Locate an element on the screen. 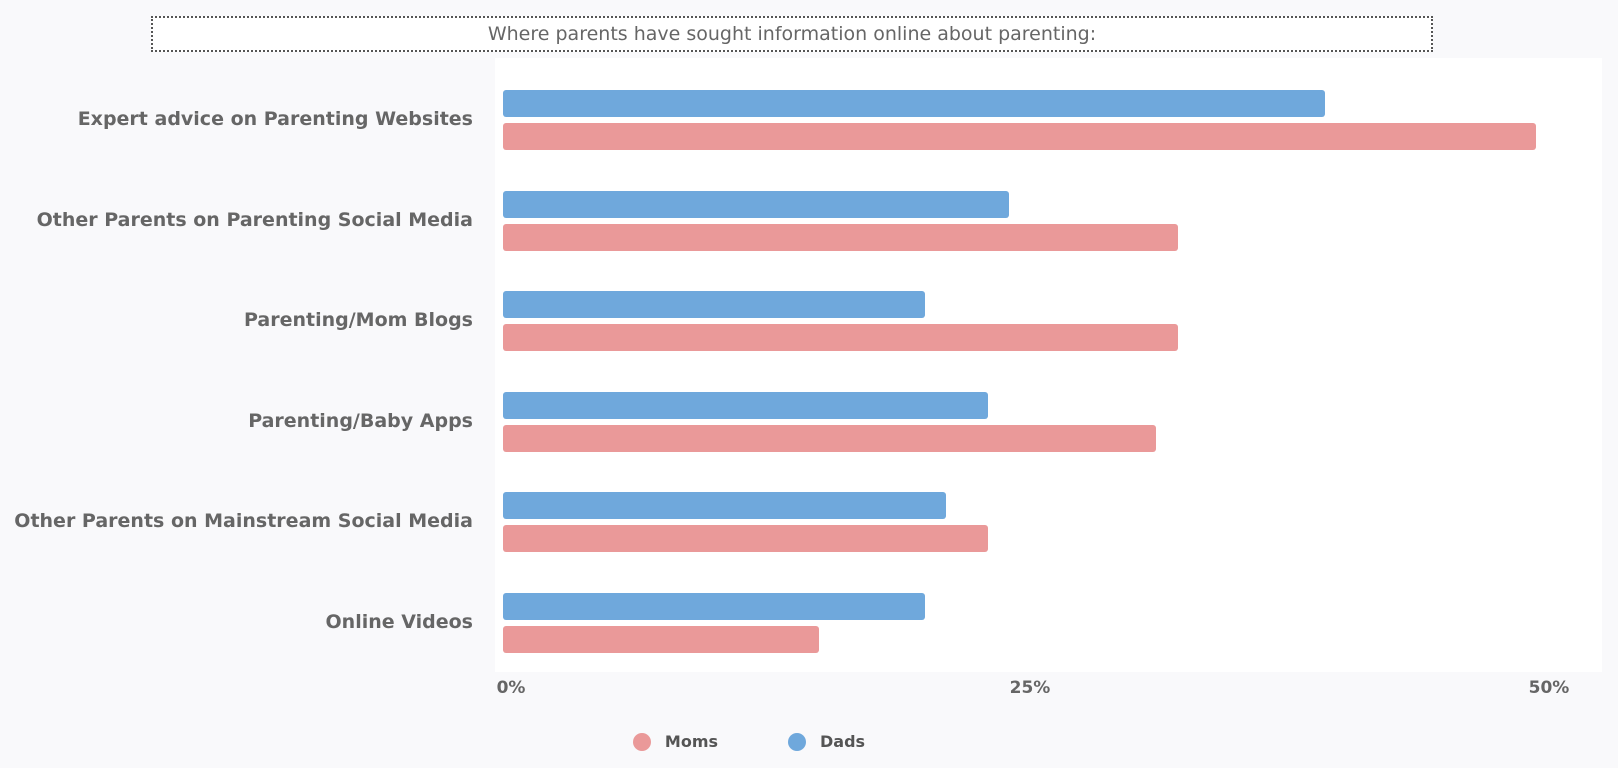 The image size is (1618, 768). x-tick-label: 0% is located at coordinates (511, 688).